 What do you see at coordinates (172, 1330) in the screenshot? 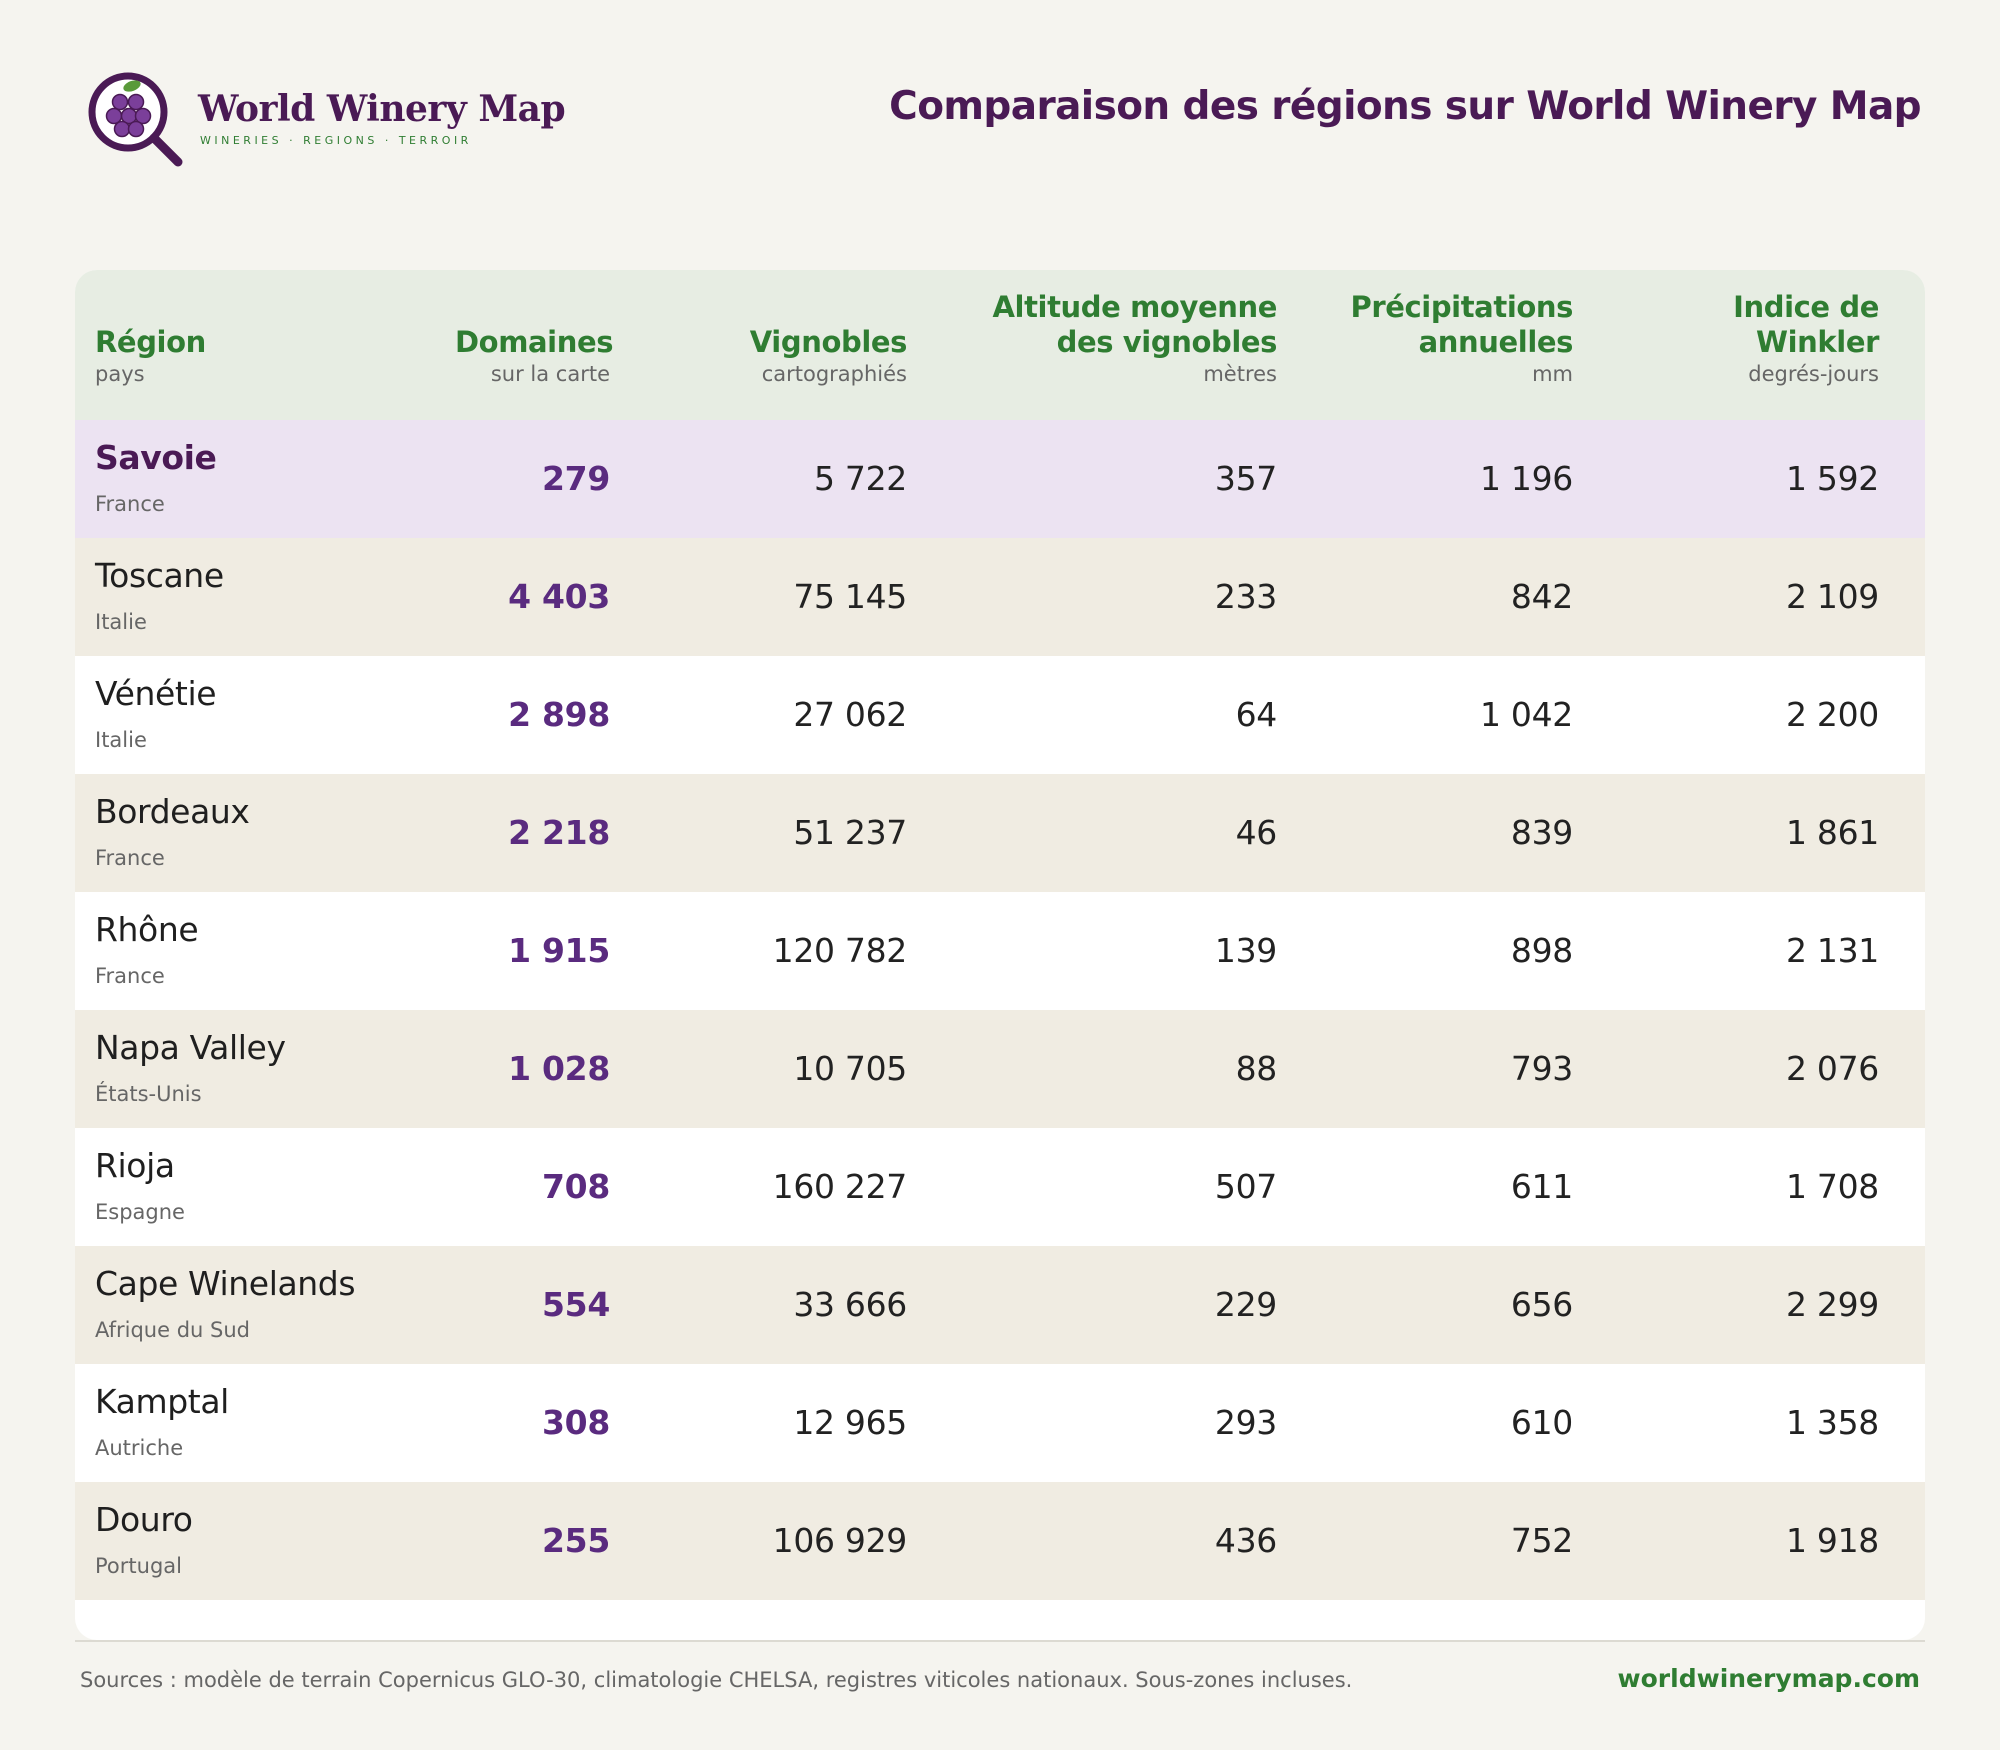
I see `region-country: Afrique du Sud` at bounding box center [172, 1330].